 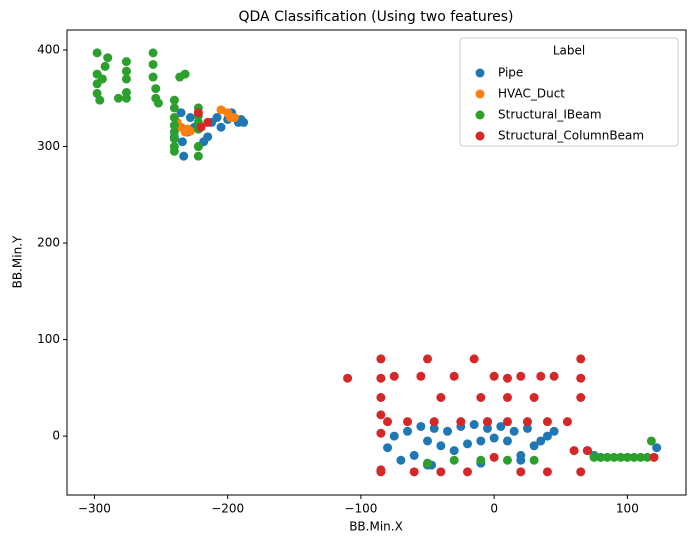 I want to click on legend-box, so click(x=569, y=92).